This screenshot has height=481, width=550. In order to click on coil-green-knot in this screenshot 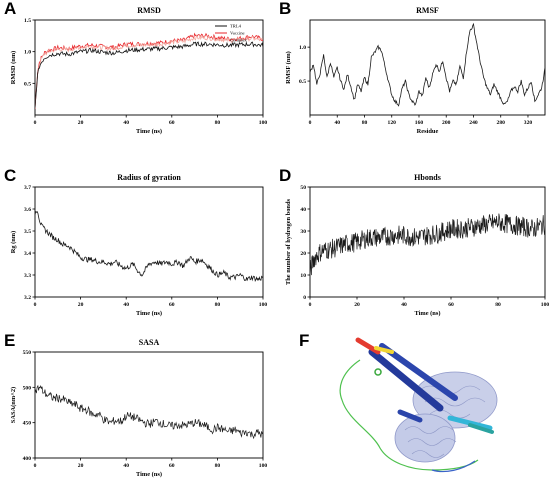, I will do `click(378, 372)`.